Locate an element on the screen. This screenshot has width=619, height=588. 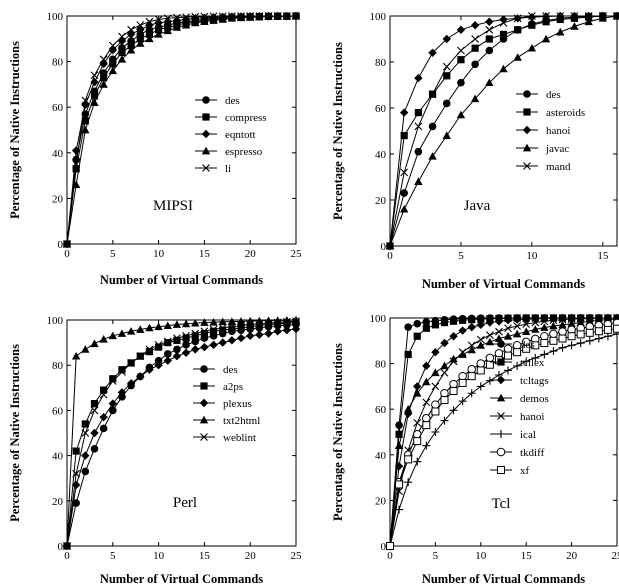
y-tick-label: 60 is located at coordinates (381, 109).